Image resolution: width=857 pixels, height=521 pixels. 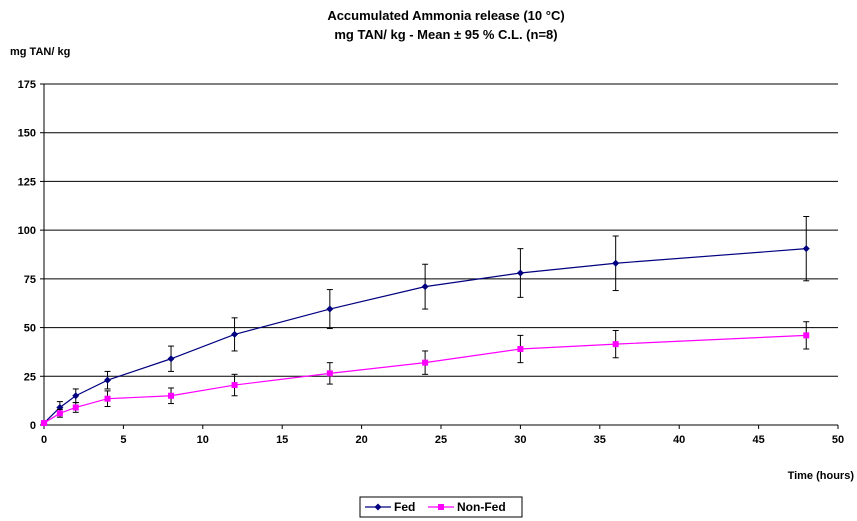 What do you see at coordinates (404, 507) in the screenshot?
I see `legend-label-fed: Fed` at bounding box center [404, 507].